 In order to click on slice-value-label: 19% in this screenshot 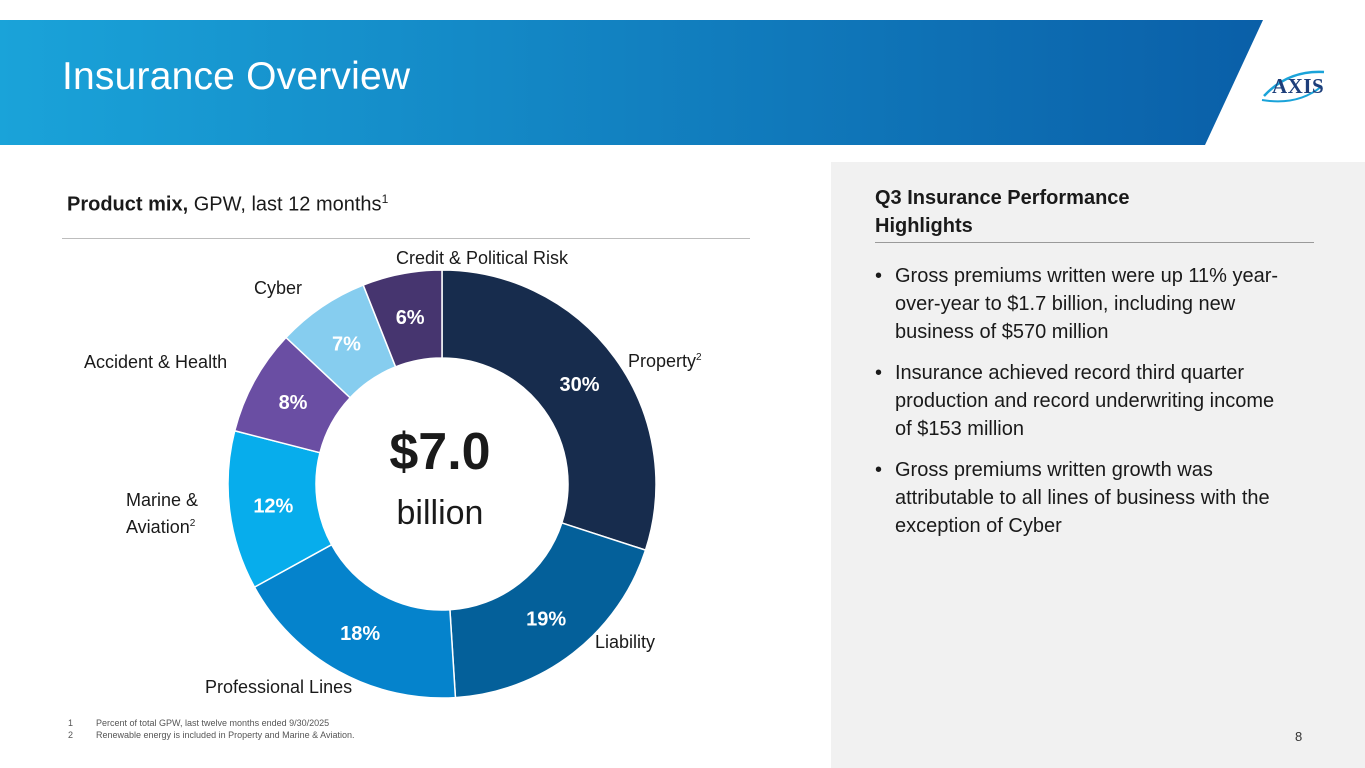, I will do `click(546, 619)`.